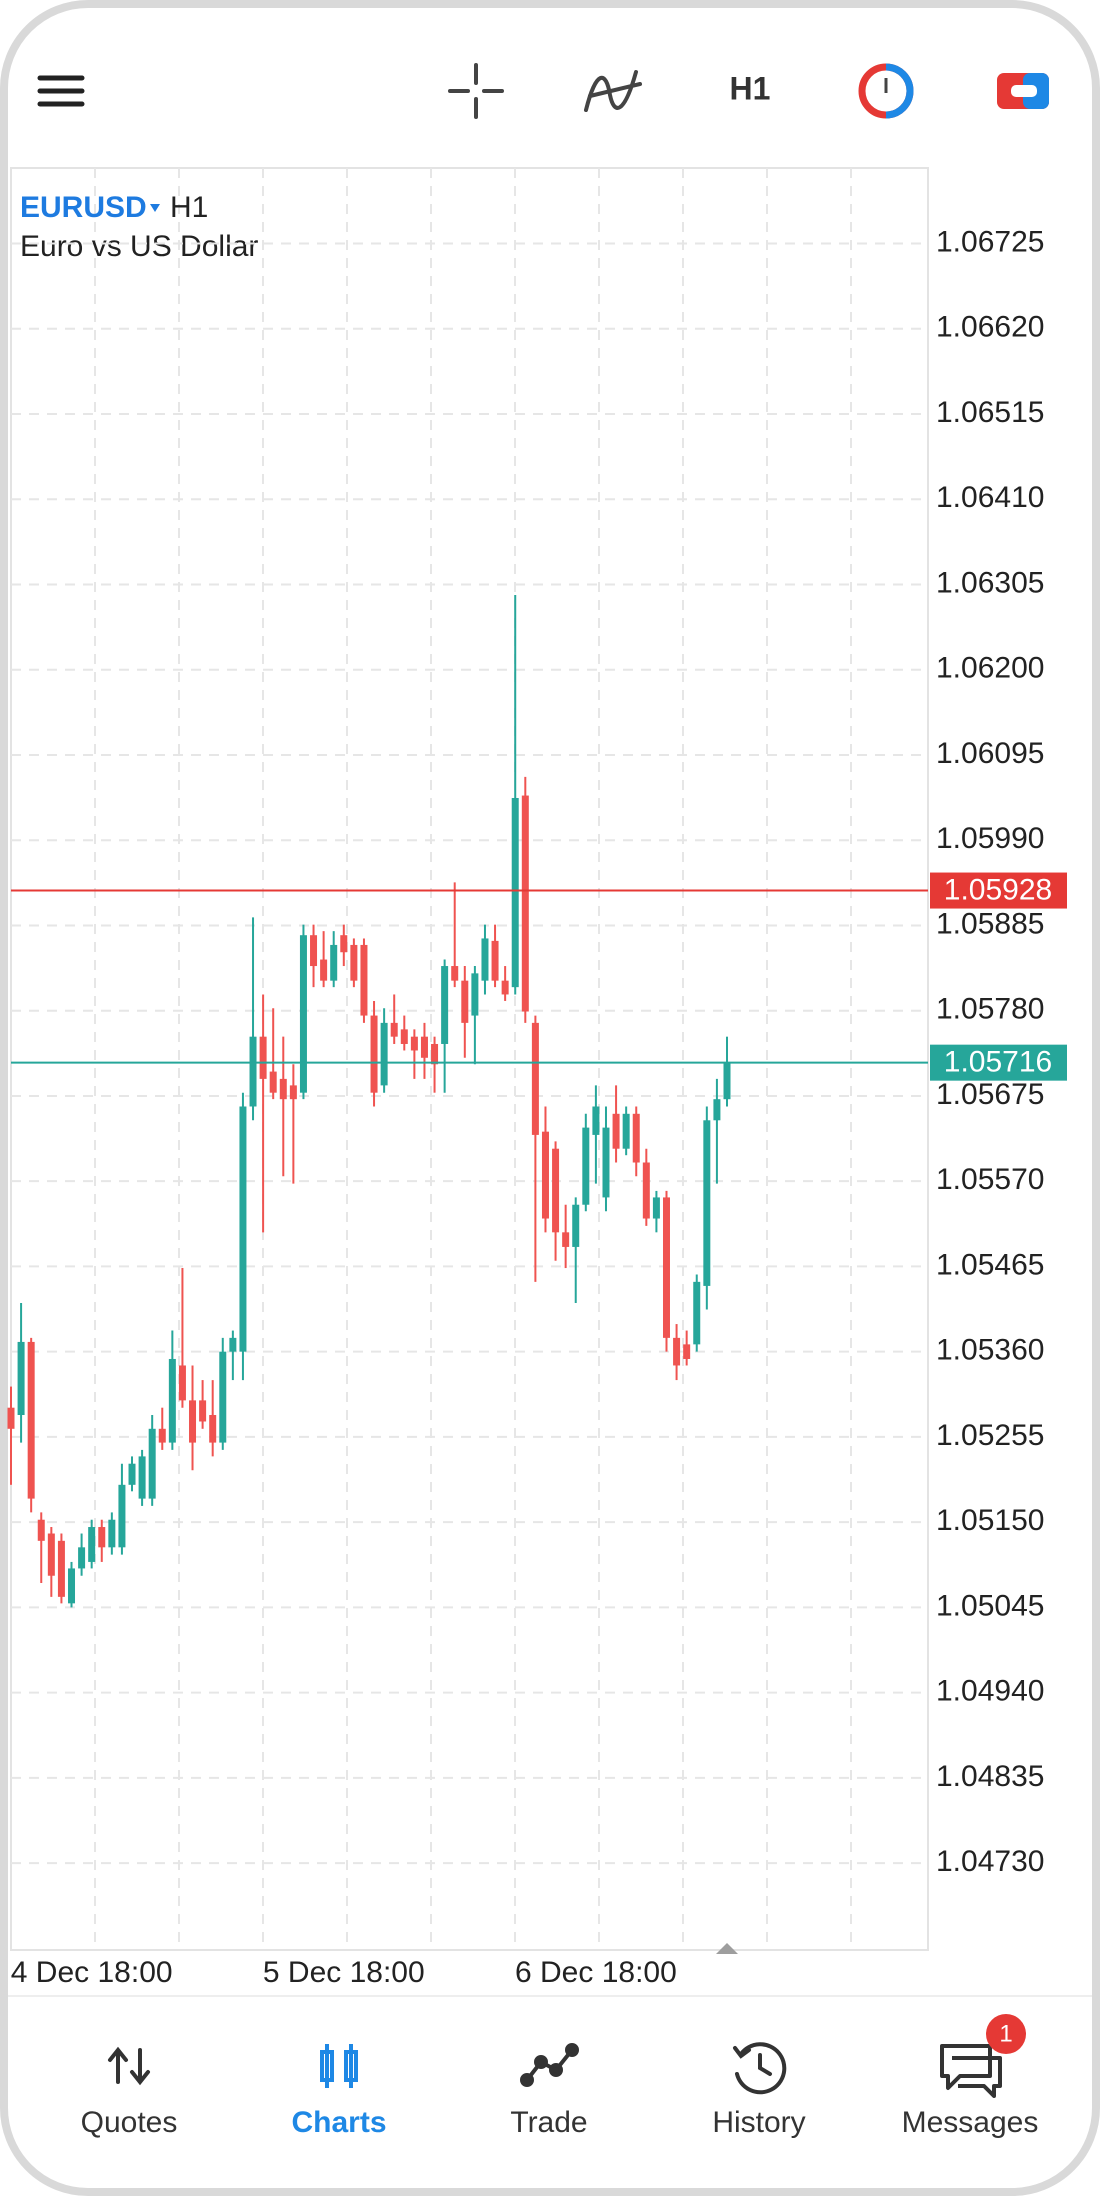  I want to click on y-tick-label: 1.05990, so click(990, 838).